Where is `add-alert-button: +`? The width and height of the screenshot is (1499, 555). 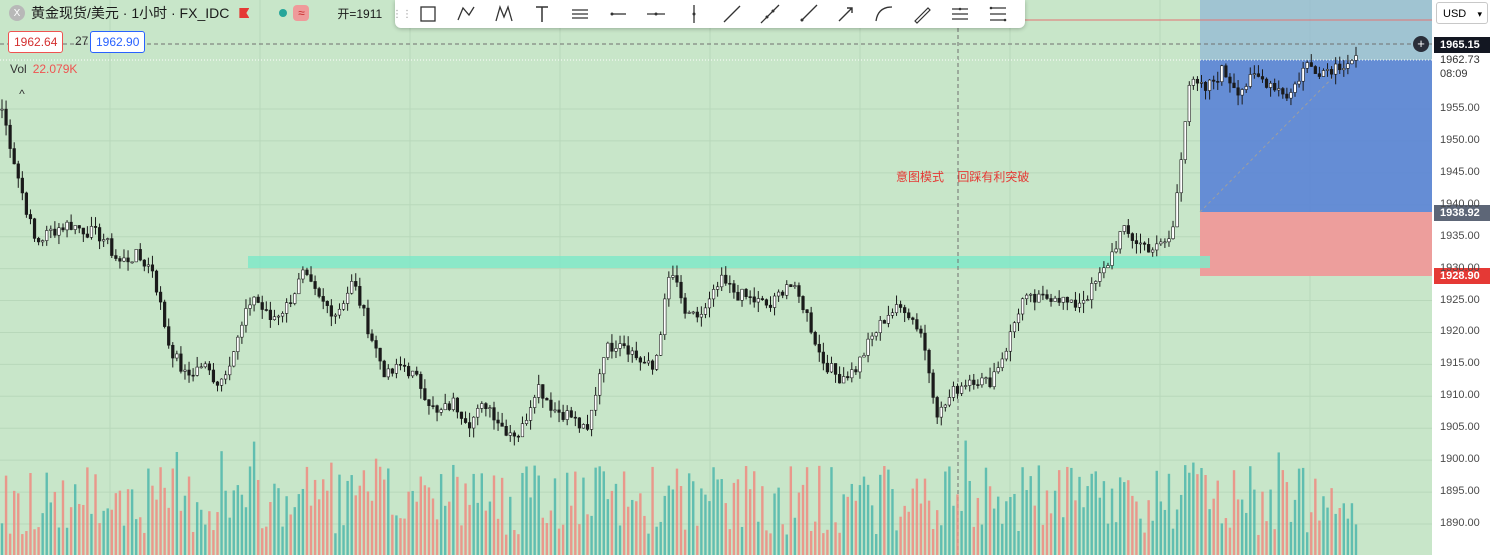
add-alert-button: + is located at coordinates (1421, 44).